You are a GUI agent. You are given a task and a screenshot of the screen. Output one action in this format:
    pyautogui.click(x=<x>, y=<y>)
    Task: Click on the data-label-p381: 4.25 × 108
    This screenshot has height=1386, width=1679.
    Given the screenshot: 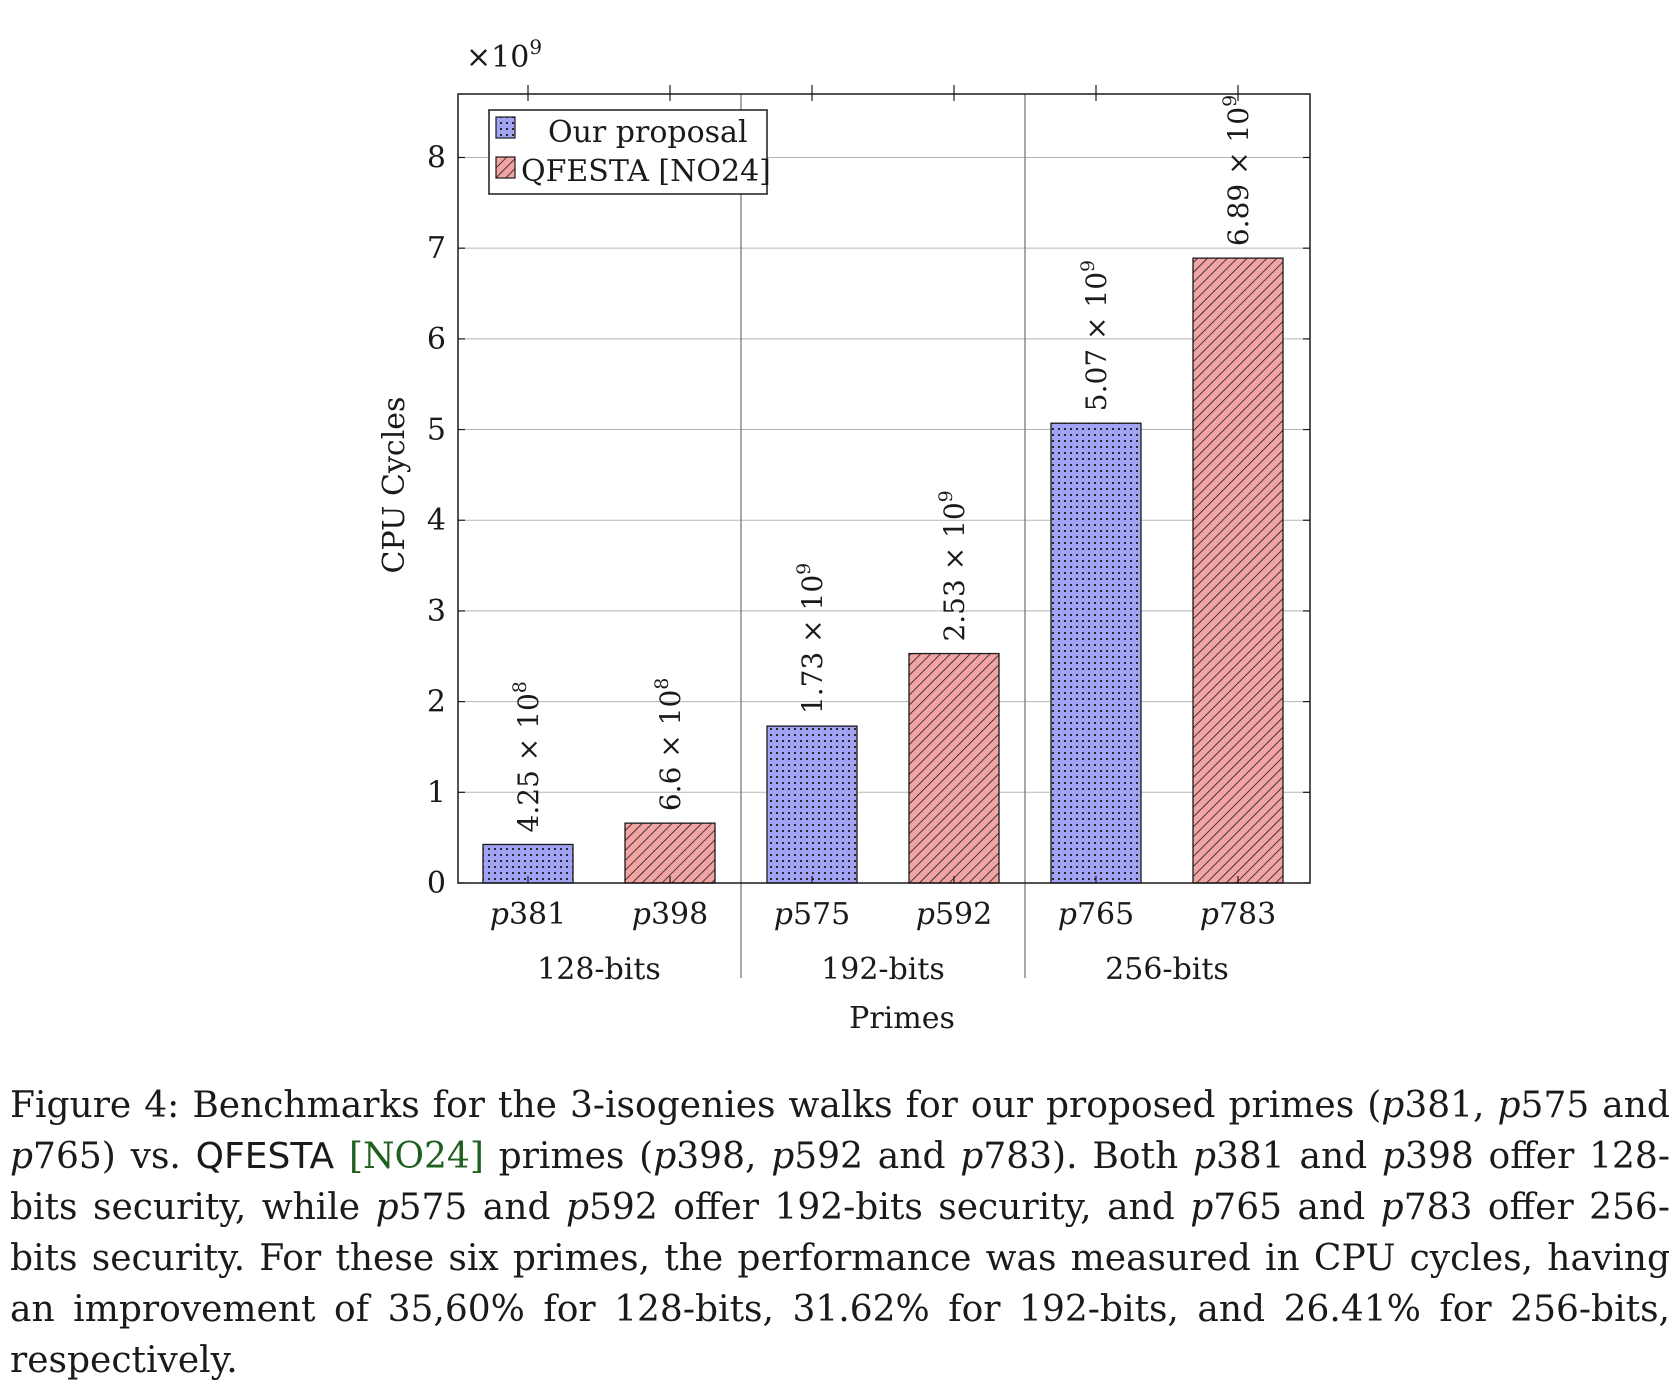 What is the action you would take?
    pyautogui.click(x=527, y=756)
    